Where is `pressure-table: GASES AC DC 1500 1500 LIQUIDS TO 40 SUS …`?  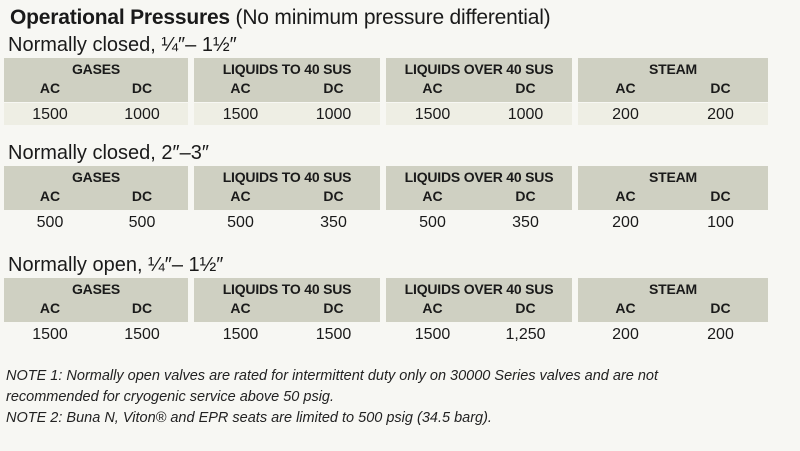
pressure-table: GASES AC DC 1500 1500 LIQUIDS TO 40 SUS … is located at coordinates (386, 310).